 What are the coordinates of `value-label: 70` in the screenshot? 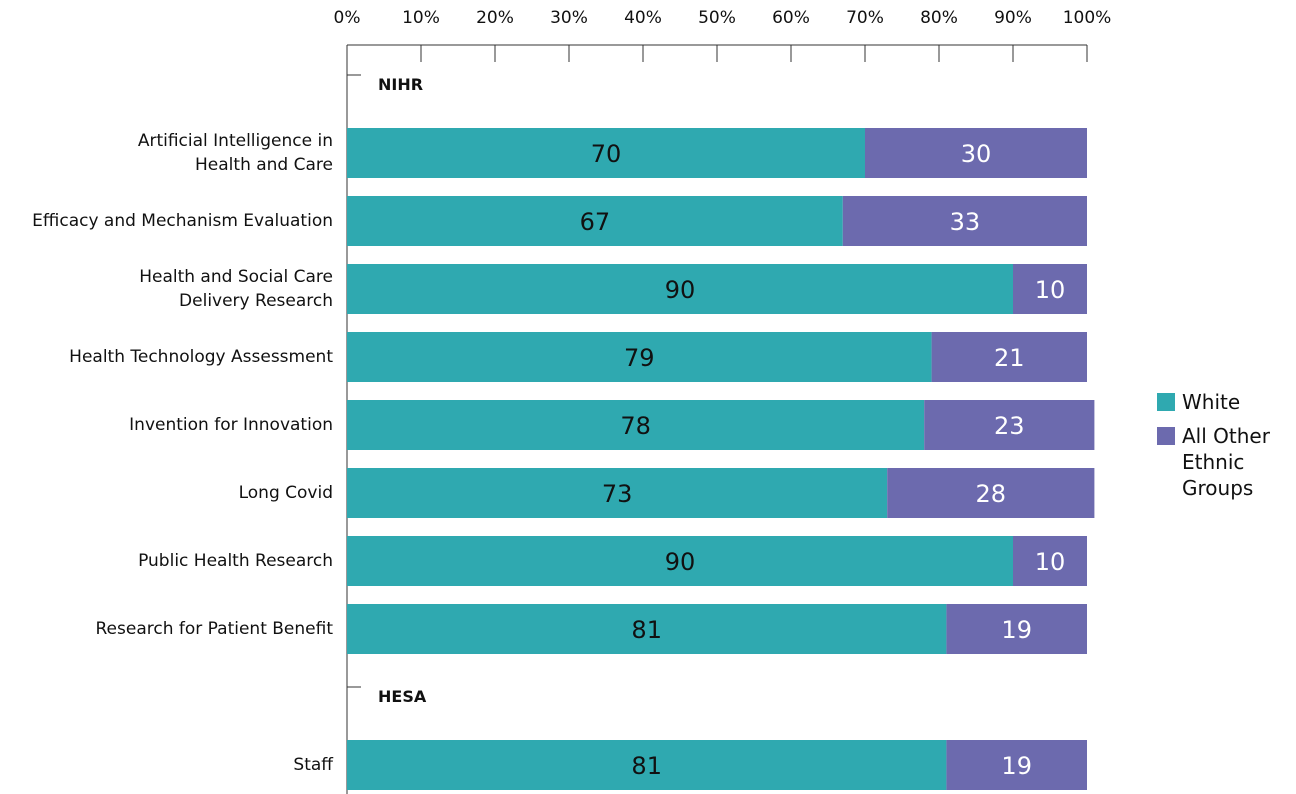 It's located at (606, 154).